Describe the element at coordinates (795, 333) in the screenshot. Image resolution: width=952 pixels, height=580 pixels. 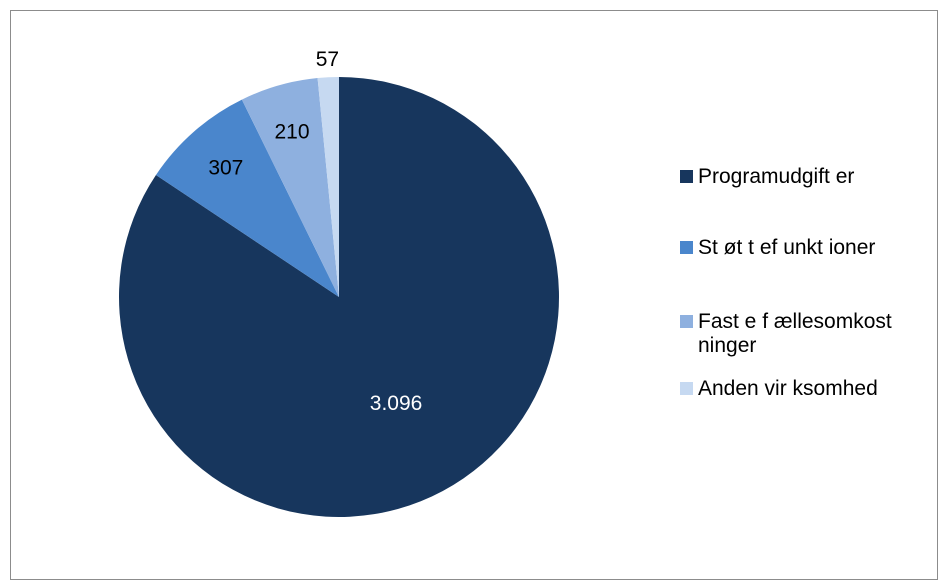
I see `legend-label: Fast e f ællesomkost ninger` at that location.